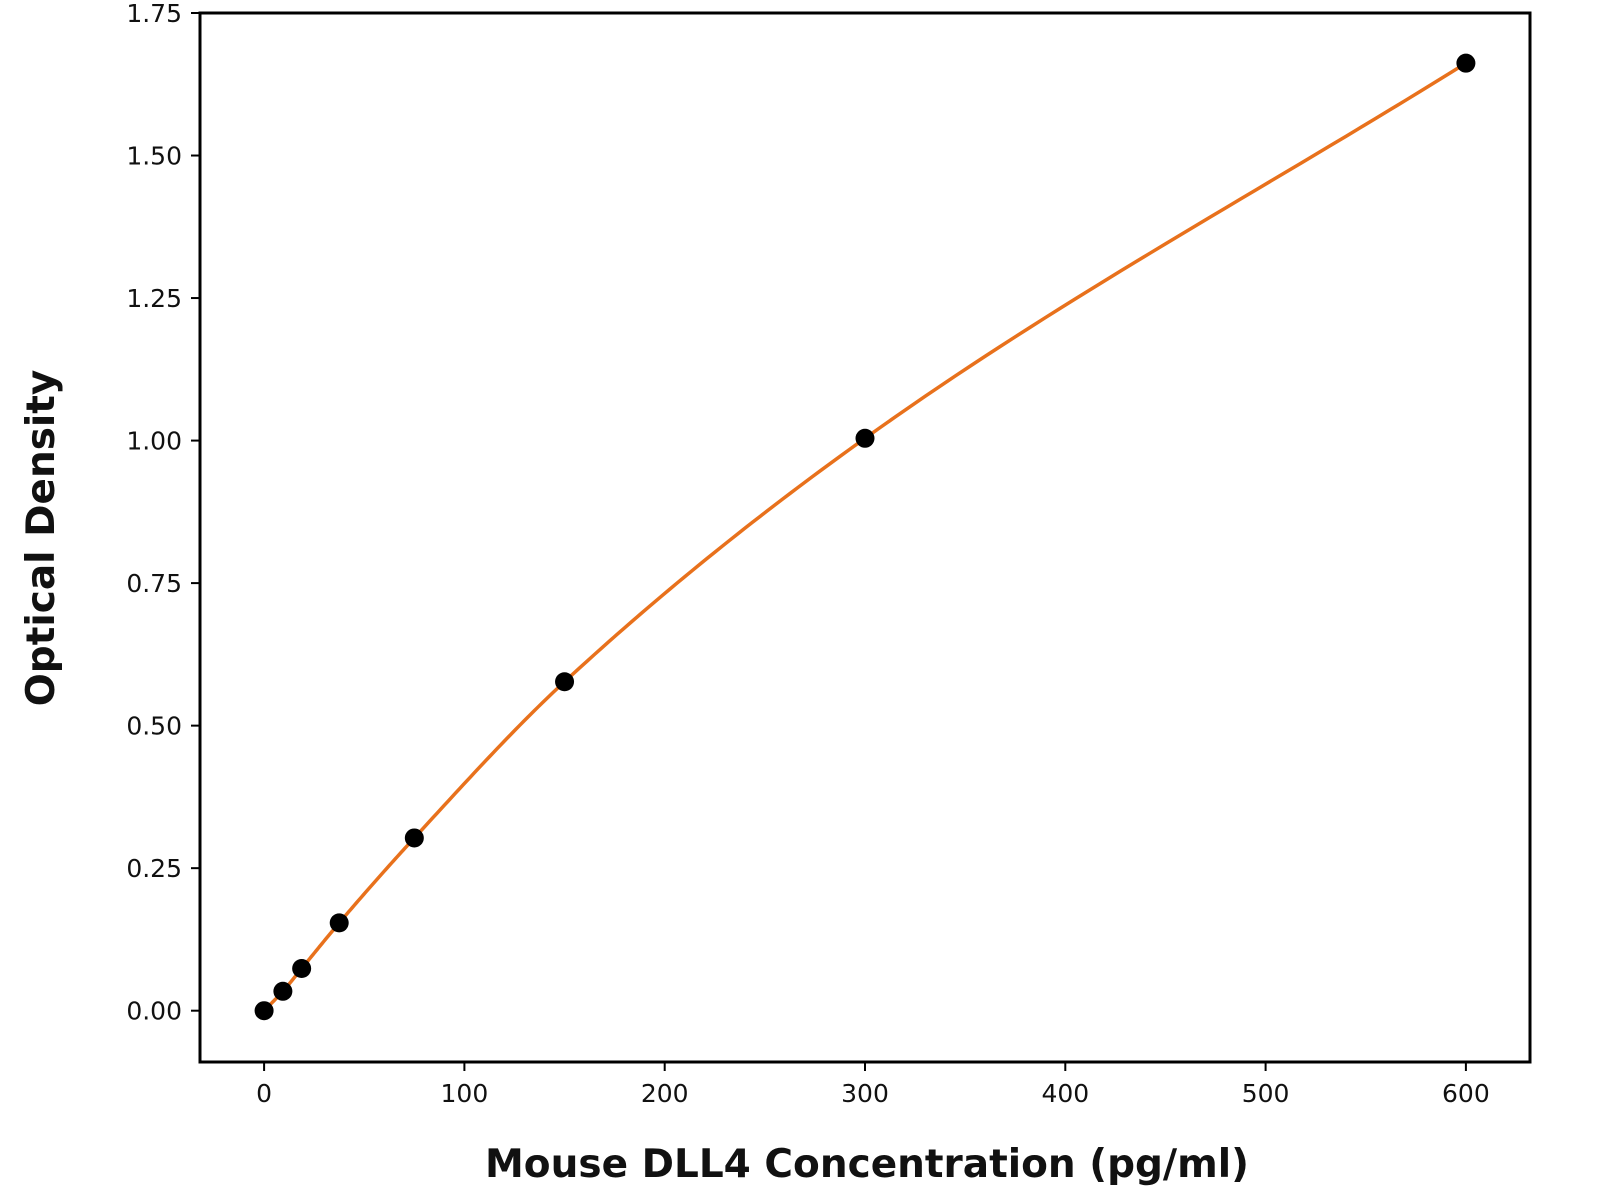 The height and width of the screenshot is (1200, 1600). What do you see at coordinates (1065, 1093) in the screenshot?
I see `x-tick-label: 400` at bounding box center [1065, 1093].